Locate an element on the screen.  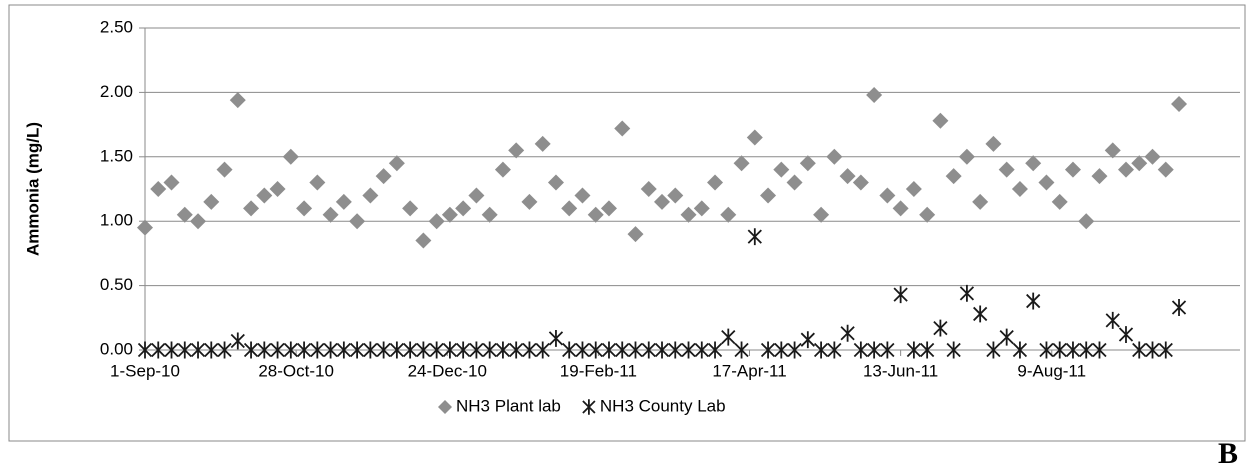
y-tick-label: 2.50 is located at coordinates (116, 26).